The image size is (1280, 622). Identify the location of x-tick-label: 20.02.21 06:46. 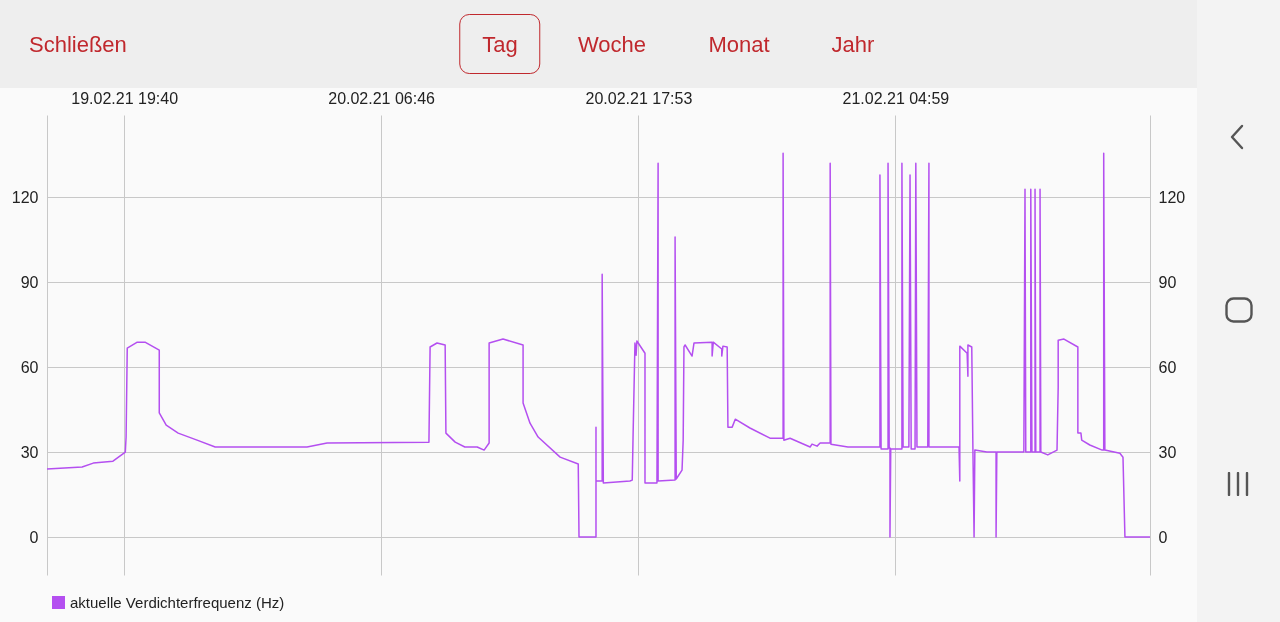
(382, 98).